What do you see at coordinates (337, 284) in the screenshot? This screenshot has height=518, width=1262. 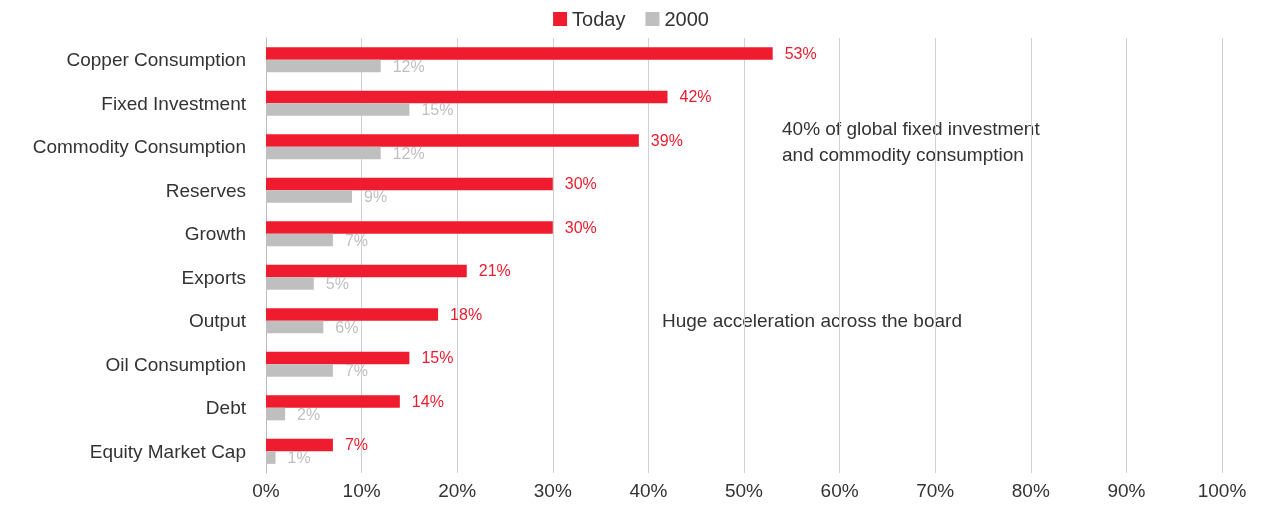 I see `data-label: 5%` at bounding box center [337, 284].